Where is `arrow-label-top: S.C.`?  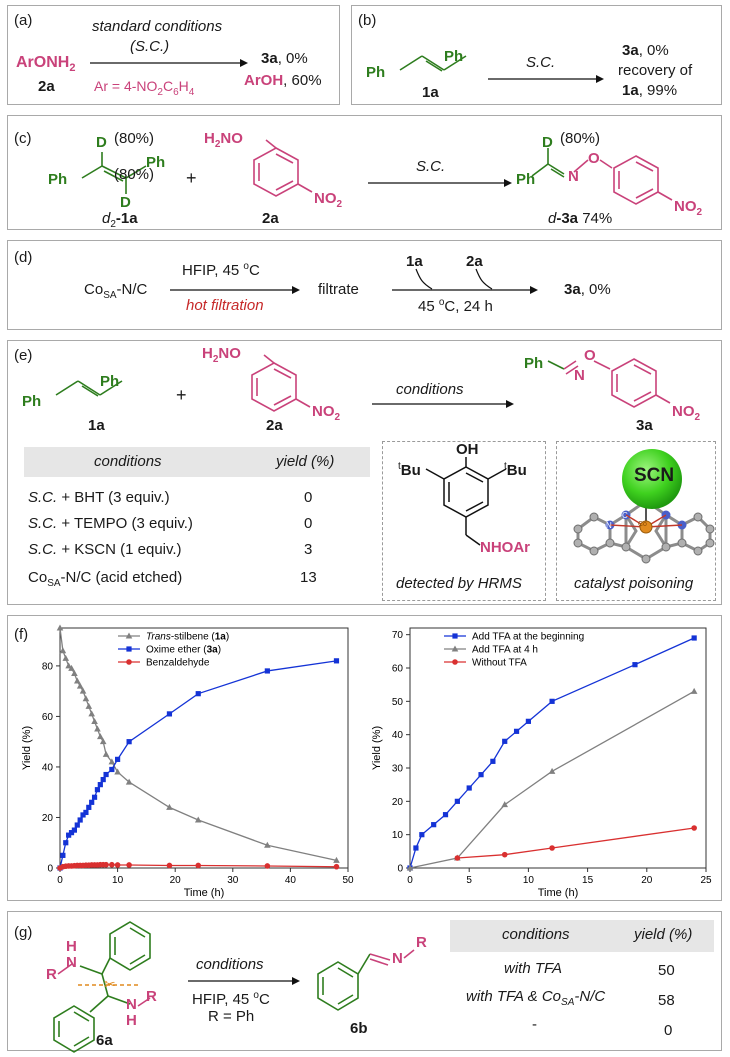
arrow-label-top: S.C. is located at coordinates (431, 166).